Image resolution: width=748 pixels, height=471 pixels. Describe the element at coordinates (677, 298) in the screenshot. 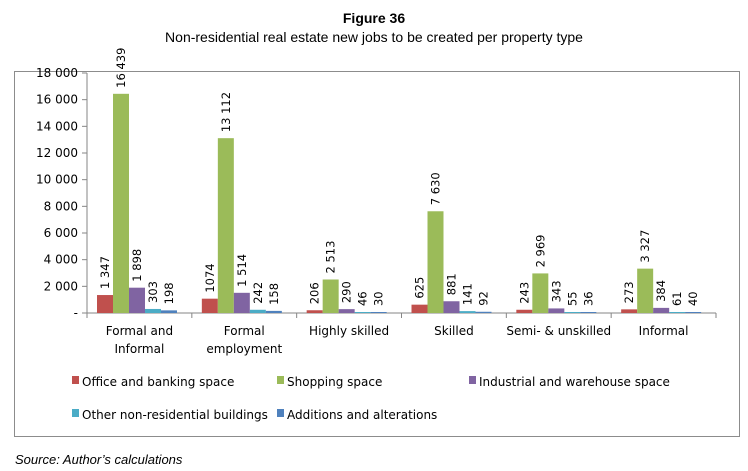

I see `data-label: 61` at that location.